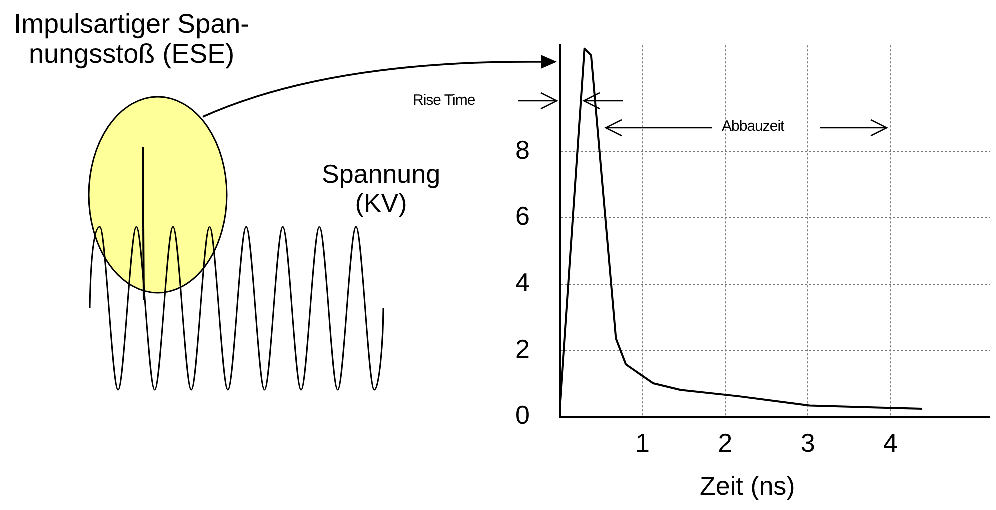 Image resolution: width=996 pixels, height=510 pixels. What do you see at coordinates (891, 443) in the screenshot?
I see `x-tick-label: 4` at bounding box center [891, 443].